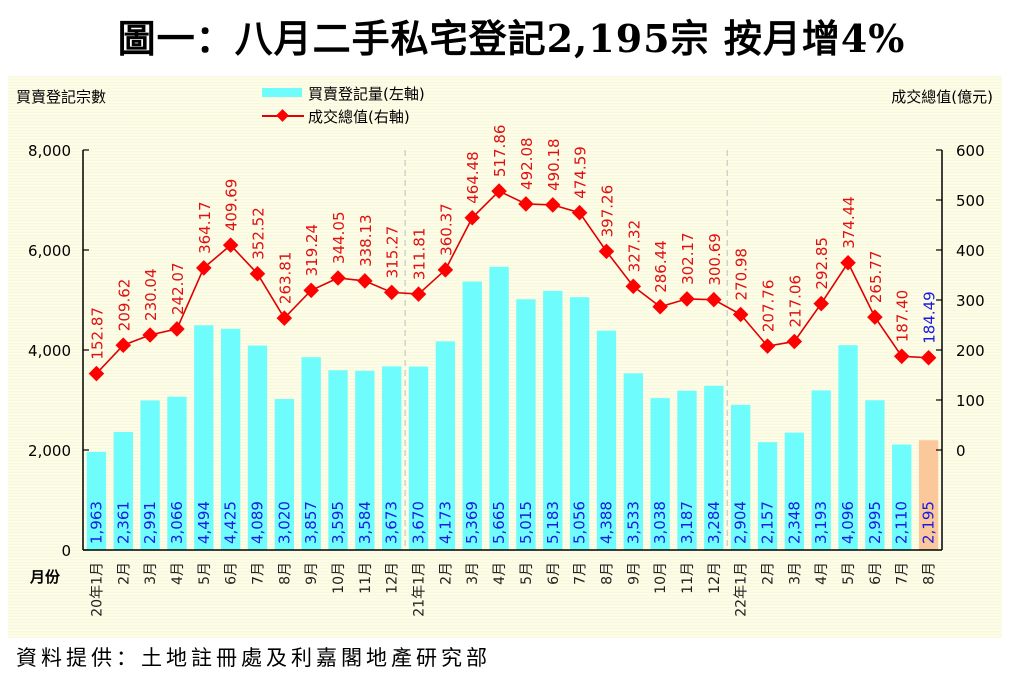 Image resolution: width=1023 pixels, height=673 pixels. I want to click on bar-value-label: 3,595, so click(338, 522).